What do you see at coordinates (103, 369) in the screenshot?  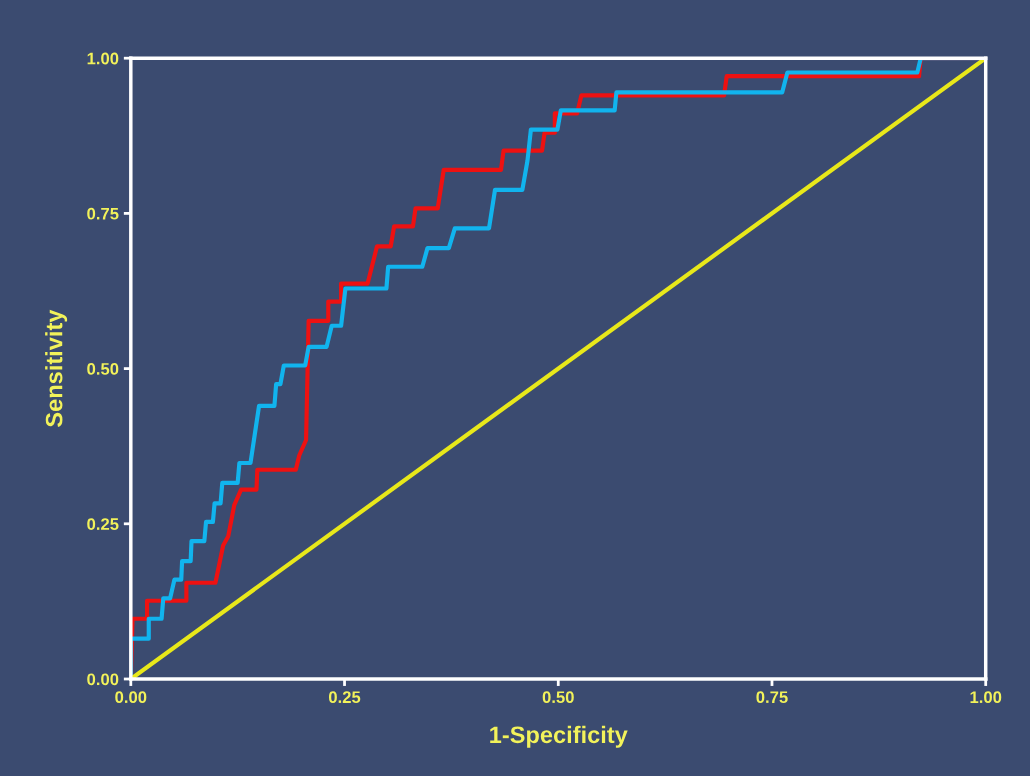 I see `y-tick-label: 0.50` at bounding box center [103, 369].